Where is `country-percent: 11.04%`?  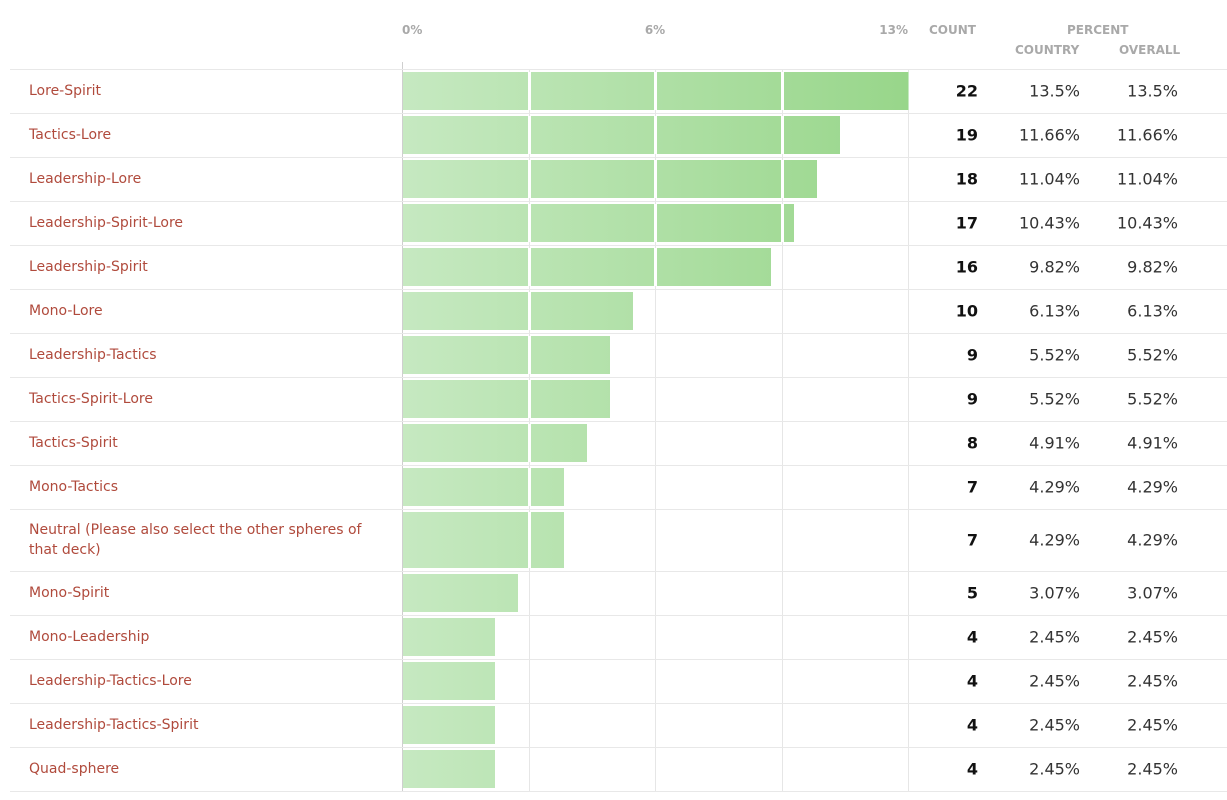
country-percent: 11.04% is located at coordinates (1049, 179).